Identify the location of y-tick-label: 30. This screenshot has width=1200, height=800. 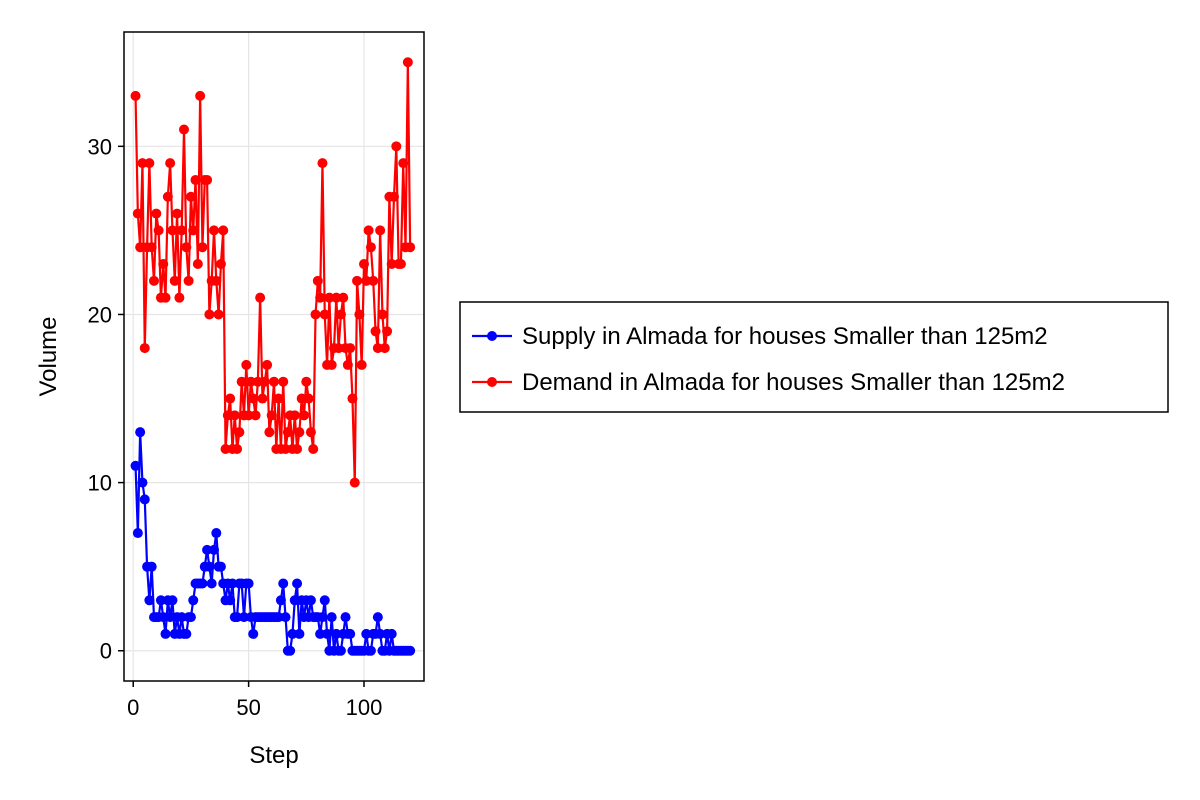
(100, 146).